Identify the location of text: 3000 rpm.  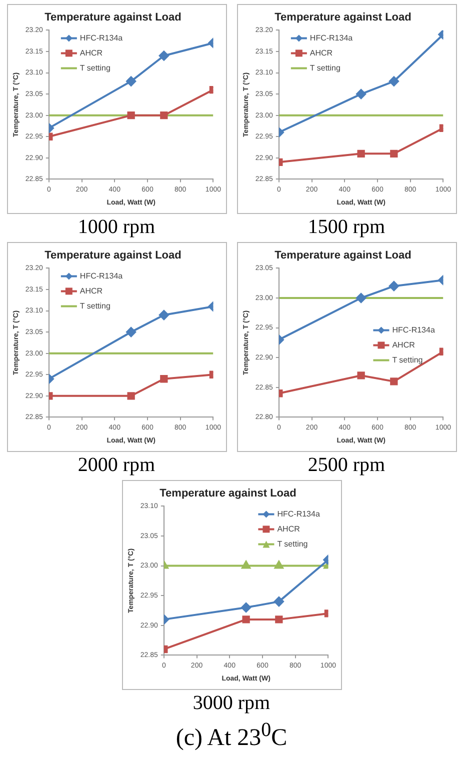
(231, 703).